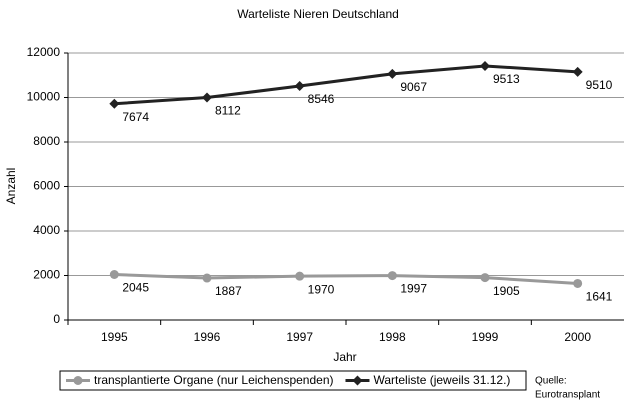  I want to click on data-label: 8546, so click(321, 99).